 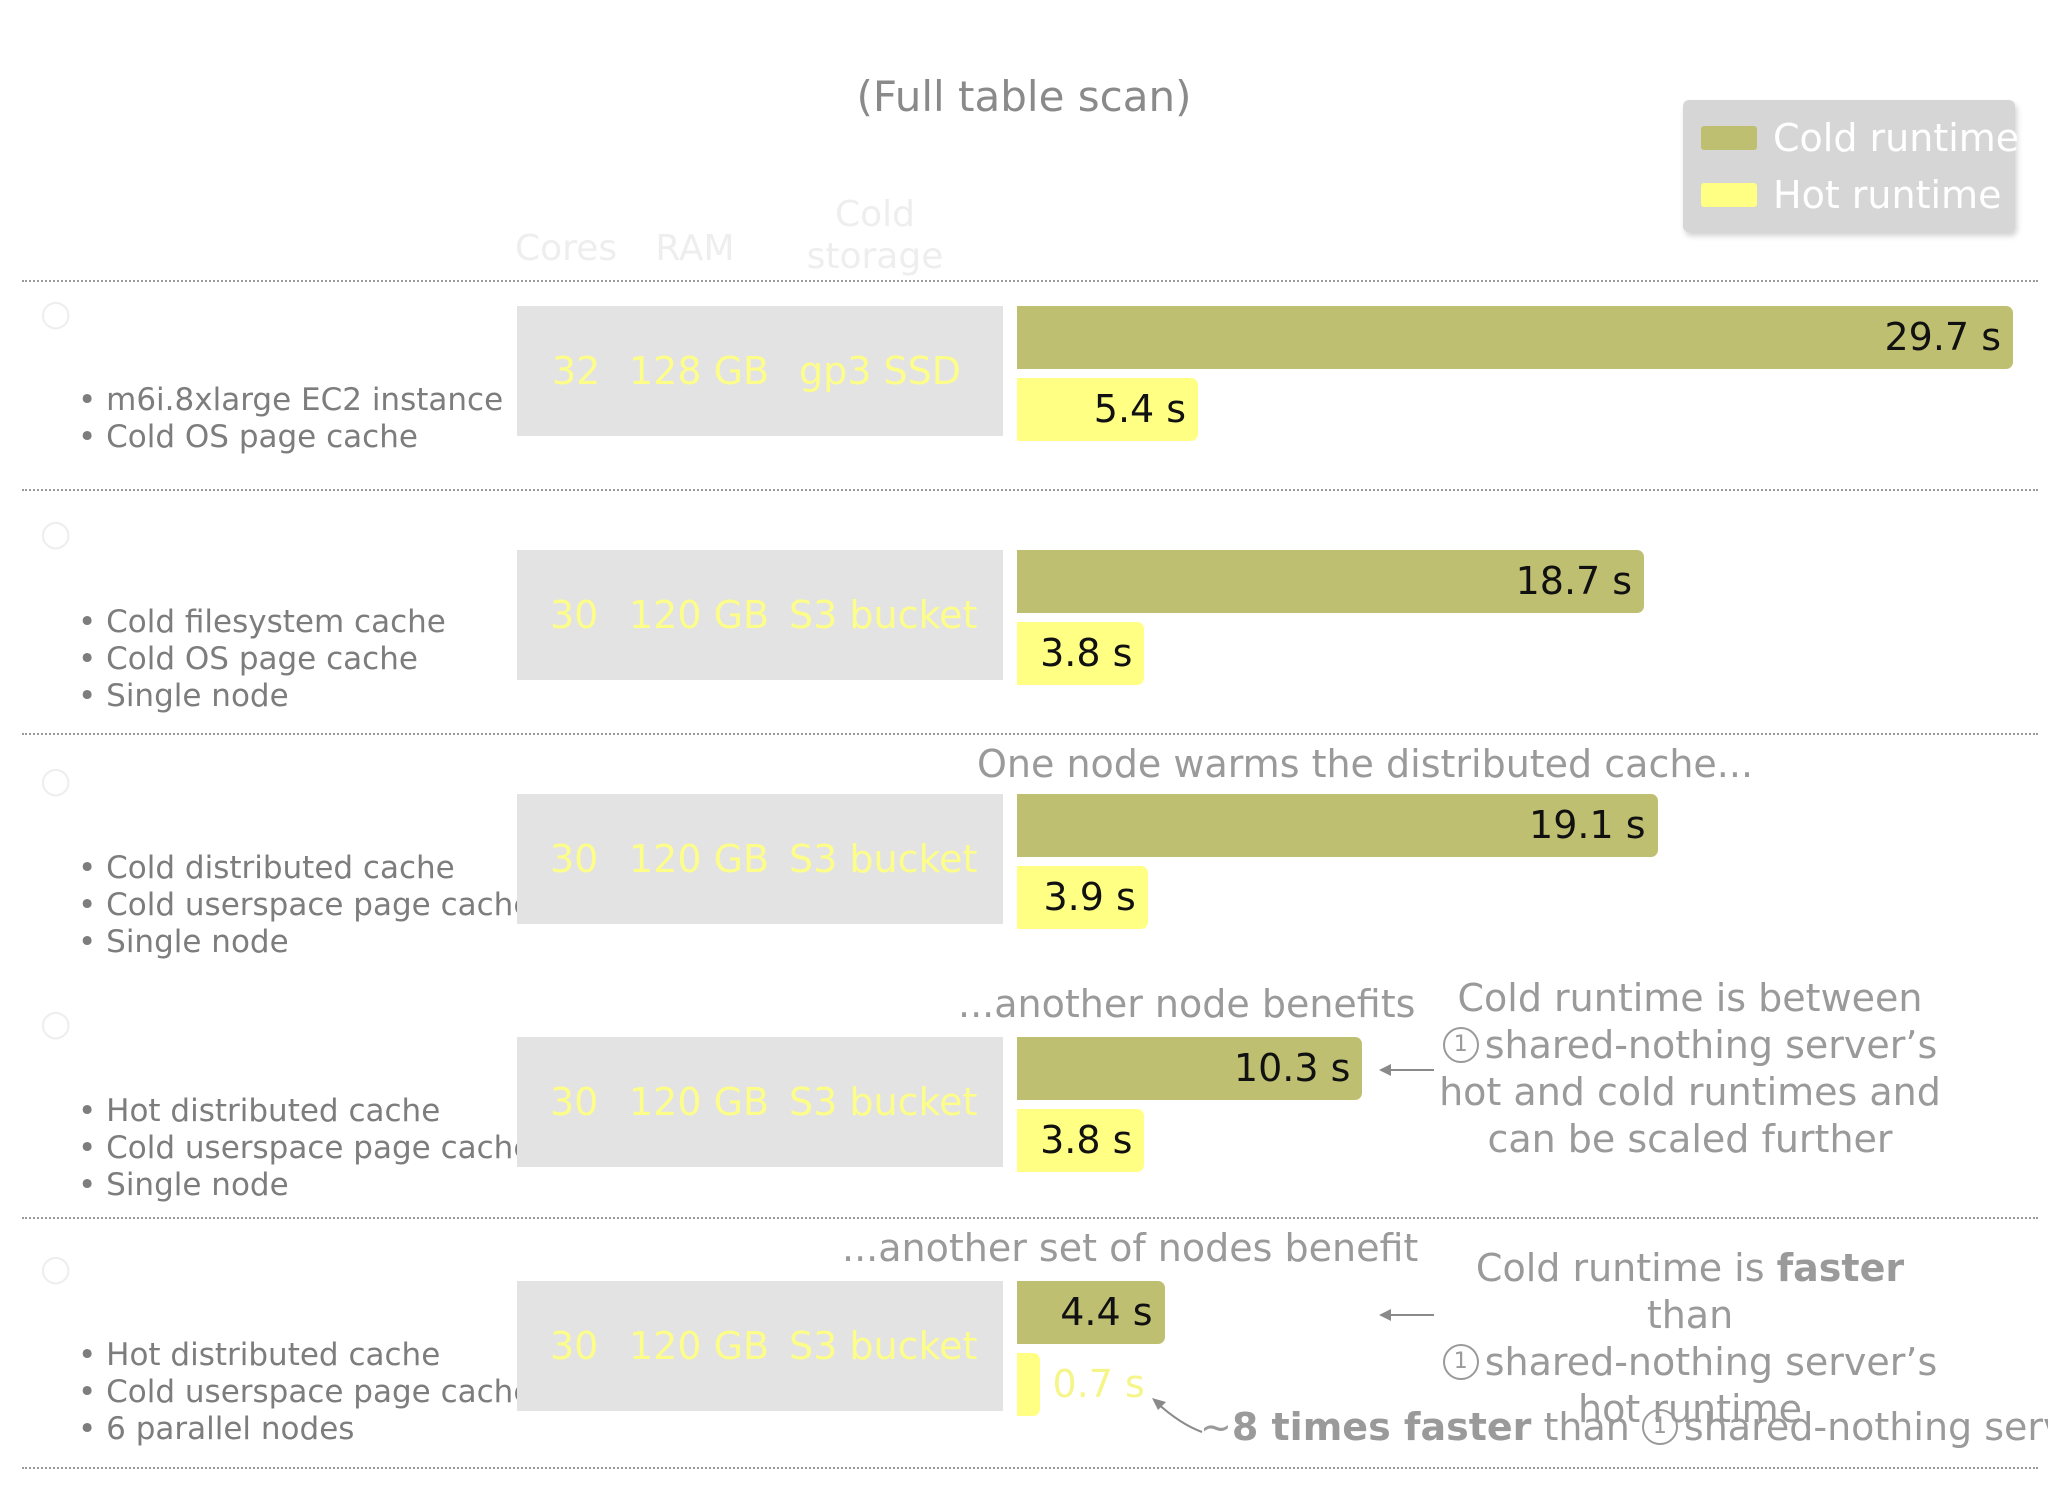 I want to click on row-5-annotation: ...another set of nodes benefit, so click(x=1130, y=1248).